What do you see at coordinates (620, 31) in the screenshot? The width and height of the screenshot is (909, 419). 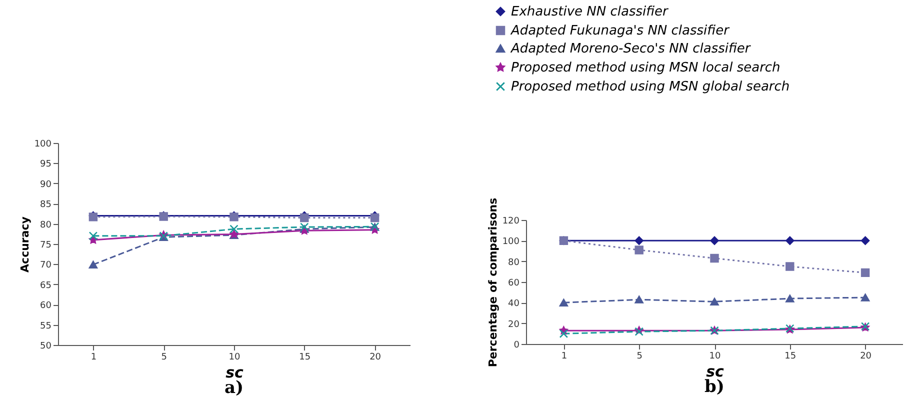 I see `legend-label: Adapted Fukunaga's NN classifier` at bounding box center [620, 31].